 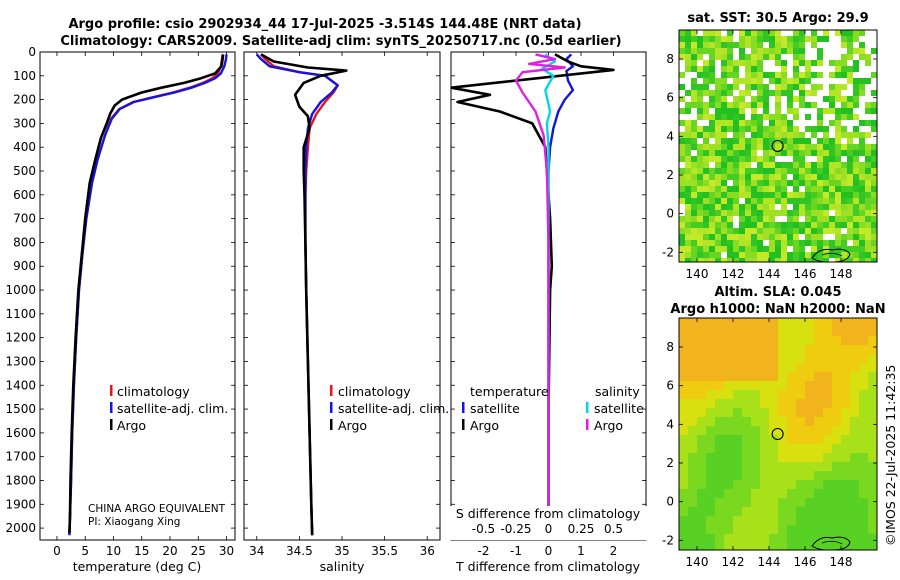 I want to click on annotation-china-argo: CHINA ARGO EQUIVALENT, so click(x=157, y=509).